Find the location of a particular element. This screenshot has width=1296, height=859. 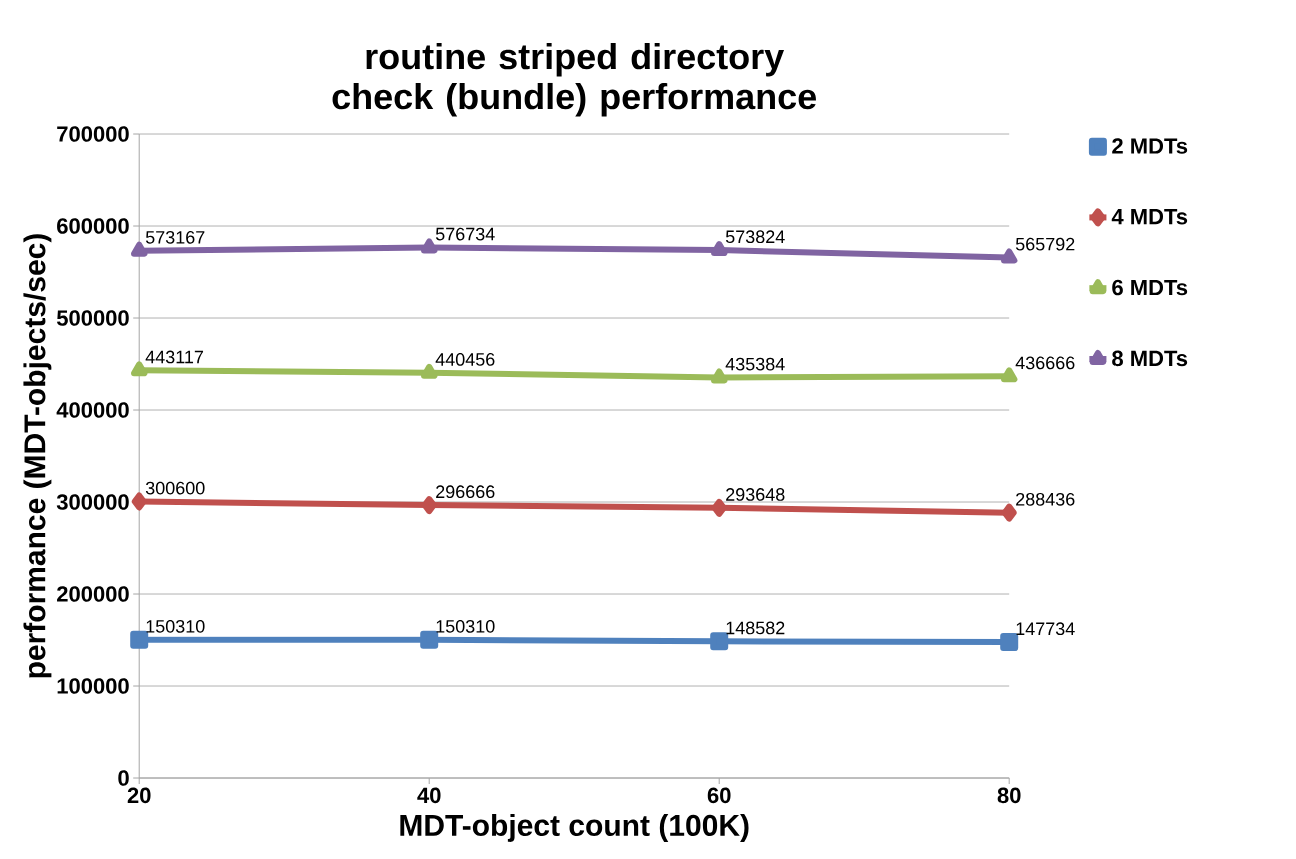

legend-label: 4 MDTs is located at coordinates (1149, 217).